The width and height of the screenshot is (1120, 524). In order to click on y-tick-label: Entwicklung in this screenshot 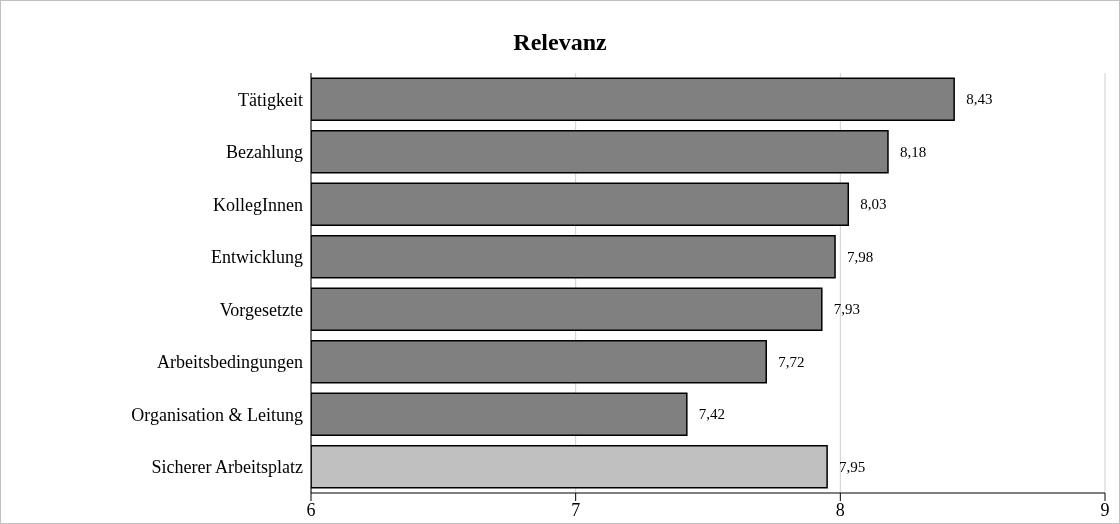, I will do `click(257, 257)`.